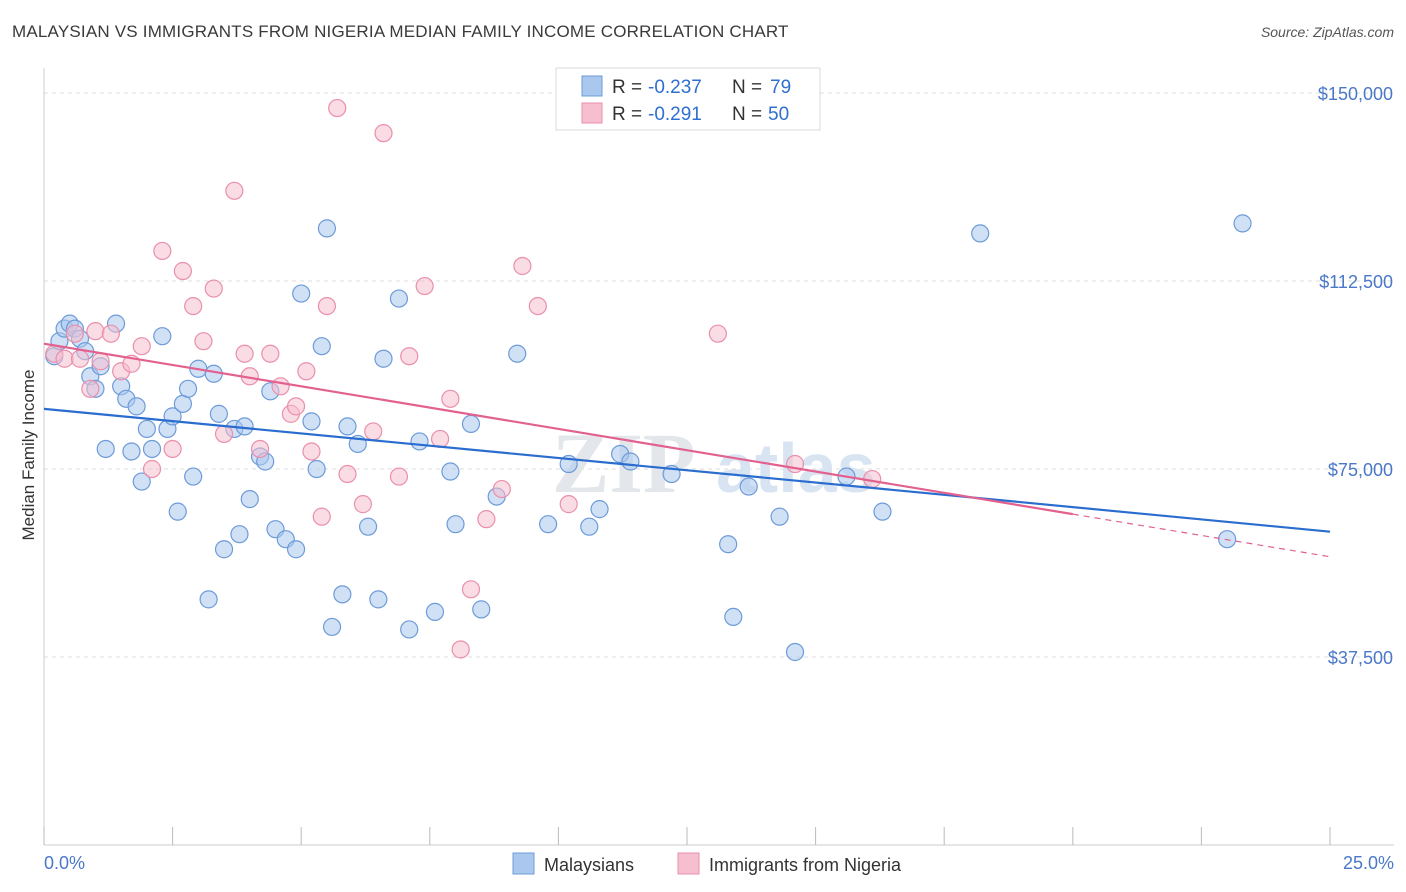 The width and height of the screenshot is (1406, 892). I want to click on legend-n-value-2: 50, so click(778, 114).